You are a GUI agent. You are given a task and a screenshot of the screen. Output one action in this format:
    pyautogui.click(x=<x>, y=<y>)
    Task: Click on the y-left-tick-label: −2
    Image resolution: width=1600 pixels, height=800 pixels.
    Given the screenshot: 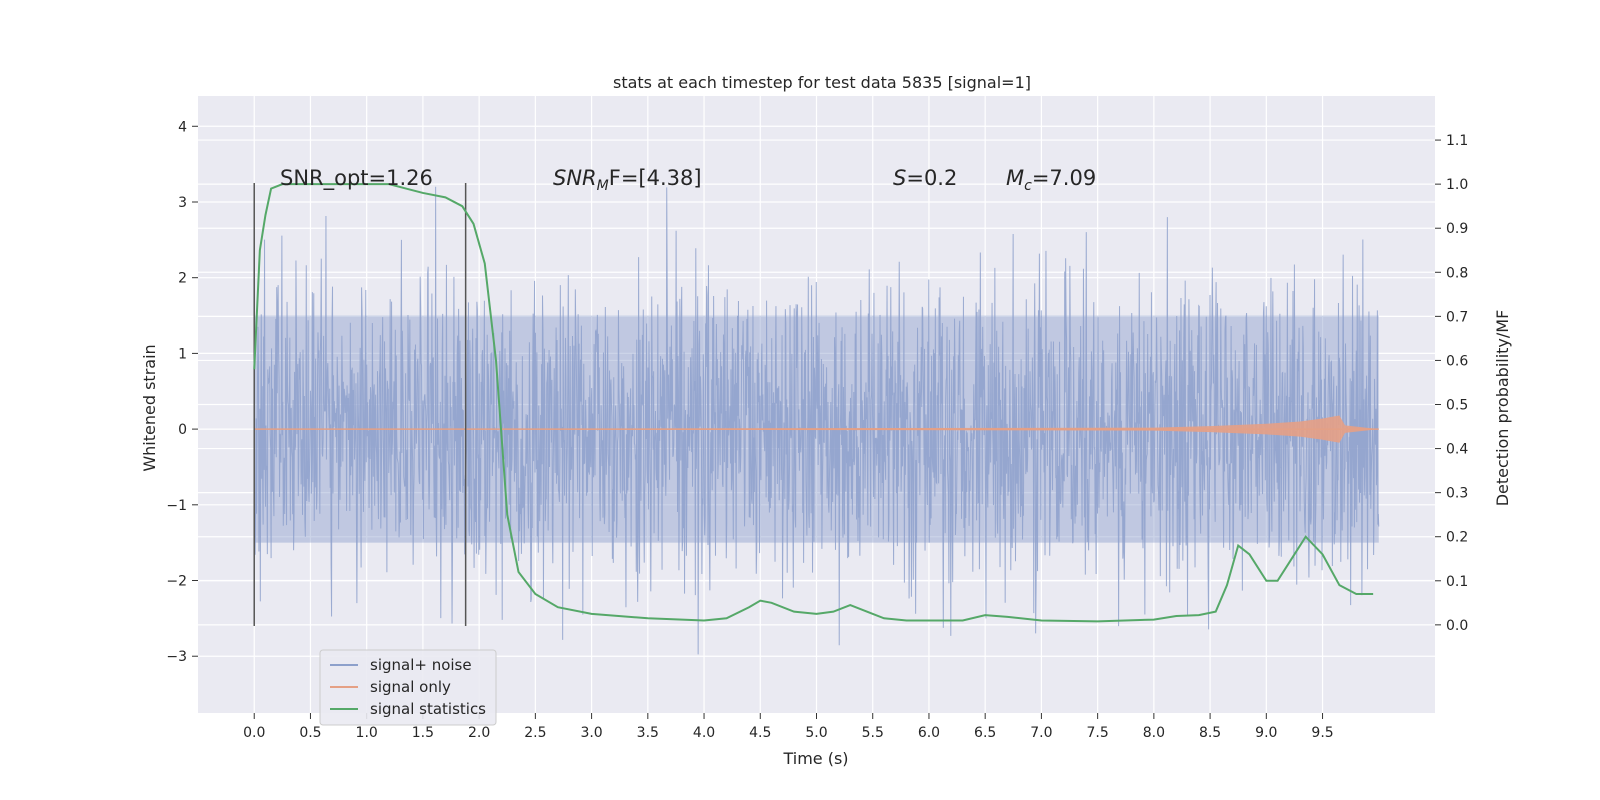 What is the action you would take?
    pyautogui.click(x=176, y=582)
    